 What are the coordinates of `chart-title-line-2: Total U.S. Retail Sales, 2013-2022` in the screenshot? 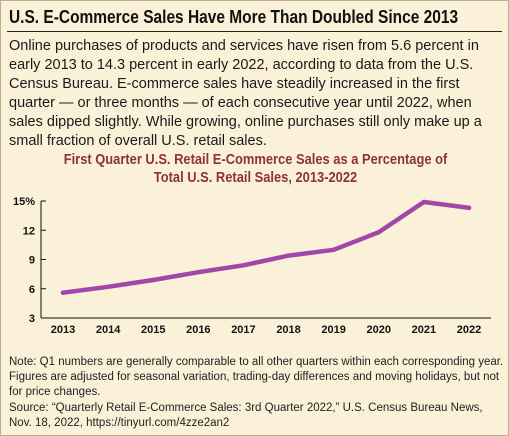 It's located at (255, 177).